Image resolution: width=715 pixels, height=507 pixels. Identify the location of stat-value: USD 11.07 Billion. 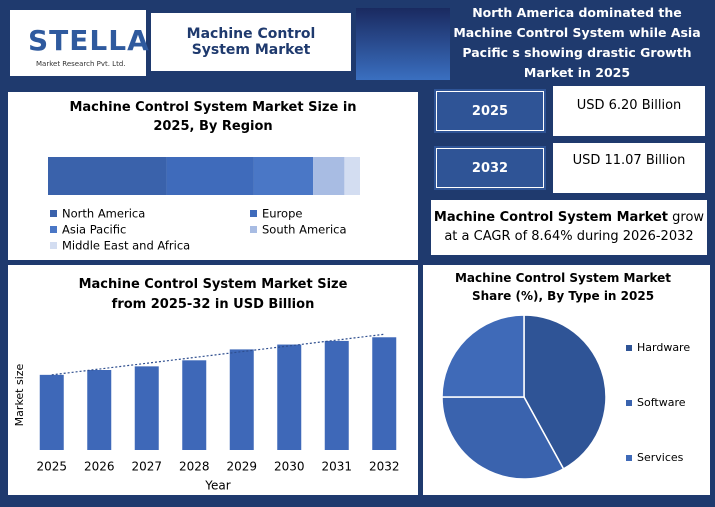
(629, 168).